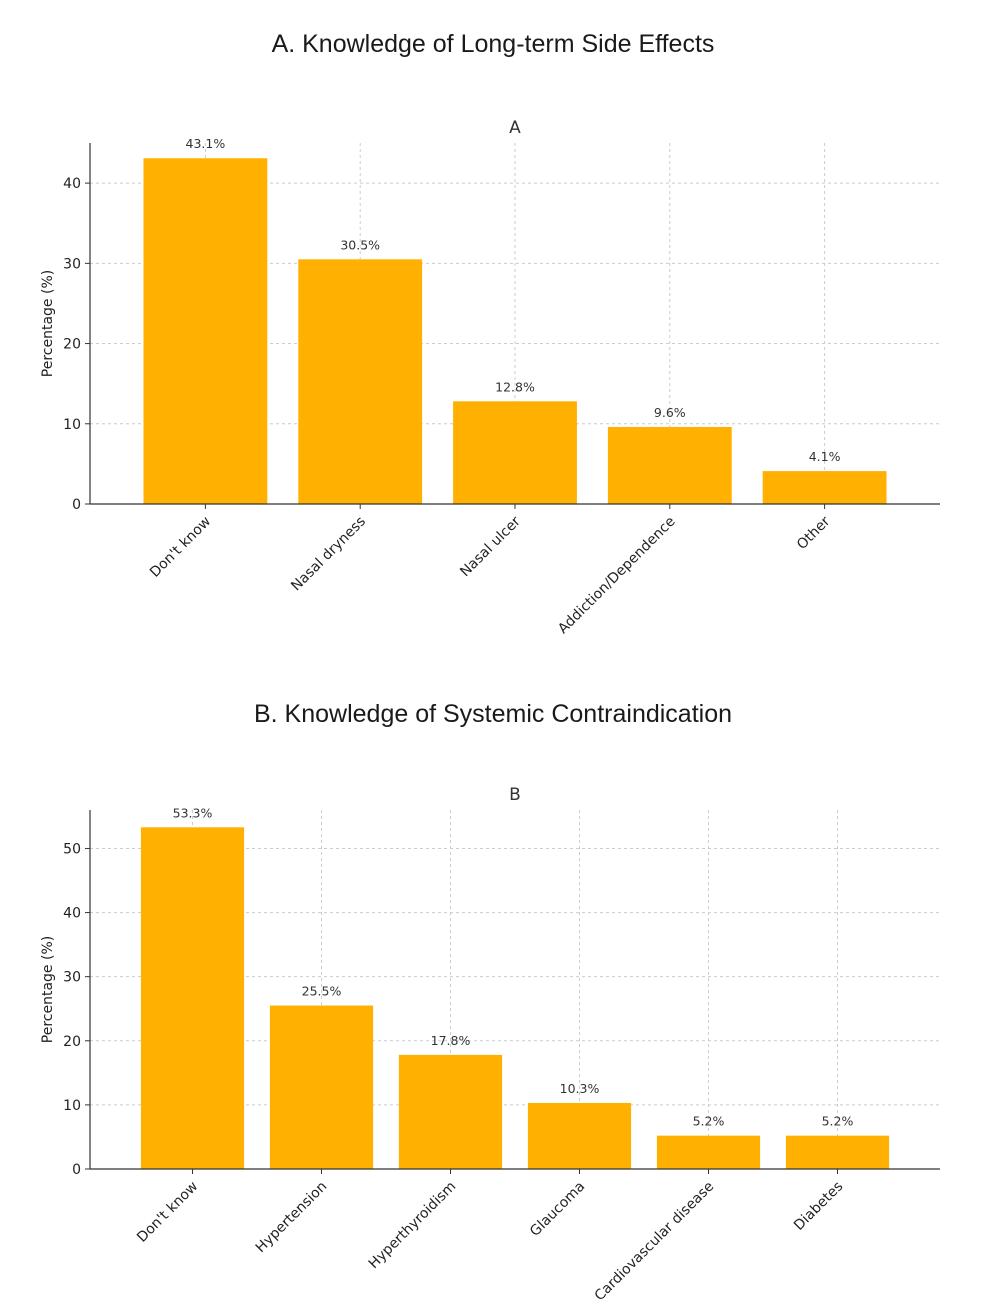 The width and height of the screenshot is (986, 1315). What do you see at coordinates (814, 533) in the screenshot?
I see `x-tick-label: Other` at bounding box center [814, 533].